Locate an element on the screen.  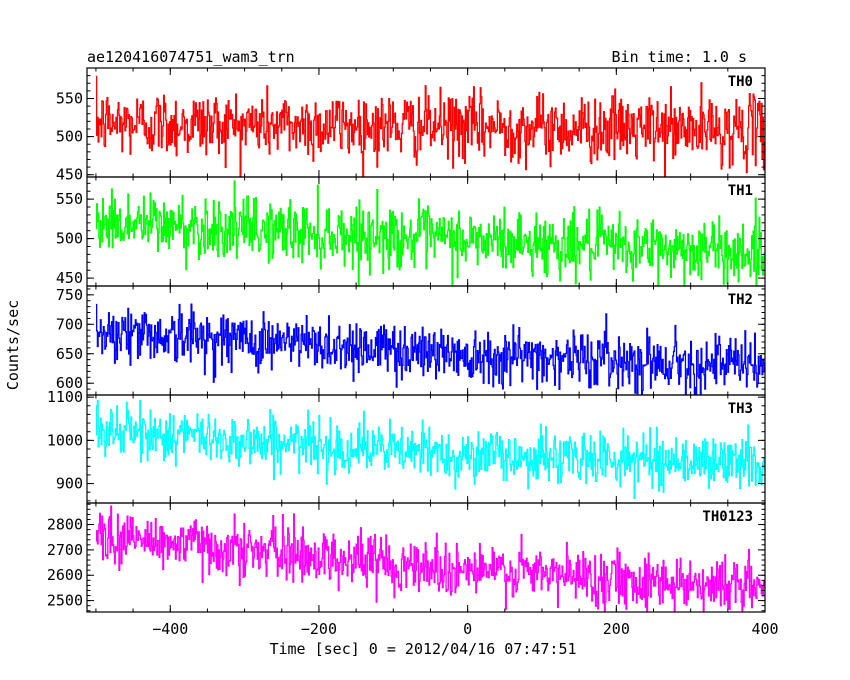
panel-th2: 600 650 700 750 TH2 is located at coordinates (411, 340).